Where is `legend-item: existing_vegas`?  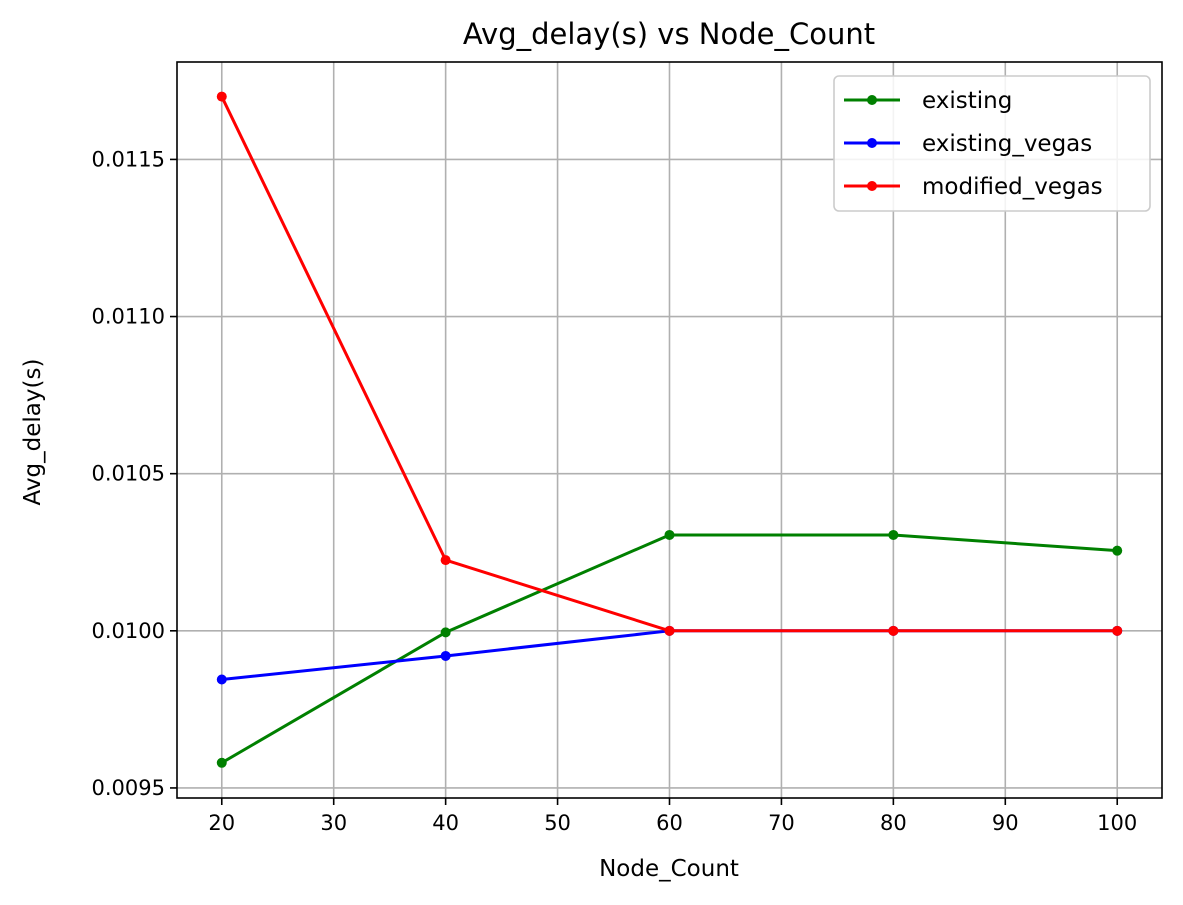 legend-item: existing_vegas is located at coordinates (968, 144).